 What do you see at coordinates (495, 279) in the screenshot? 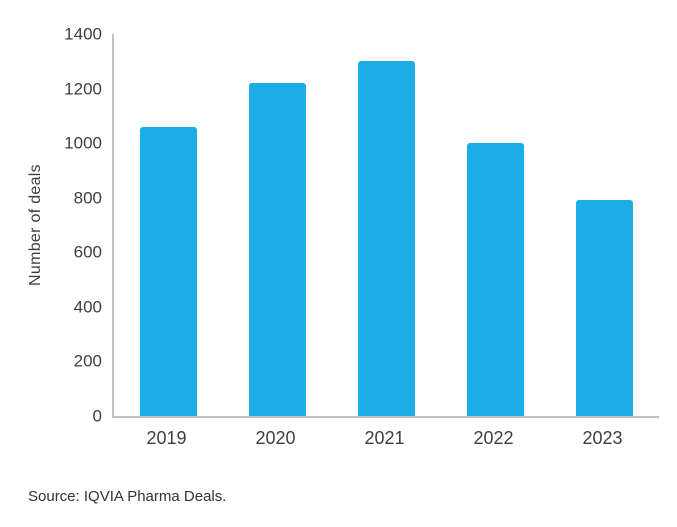
I see `bar-2022` at bounding box center [495, 279].